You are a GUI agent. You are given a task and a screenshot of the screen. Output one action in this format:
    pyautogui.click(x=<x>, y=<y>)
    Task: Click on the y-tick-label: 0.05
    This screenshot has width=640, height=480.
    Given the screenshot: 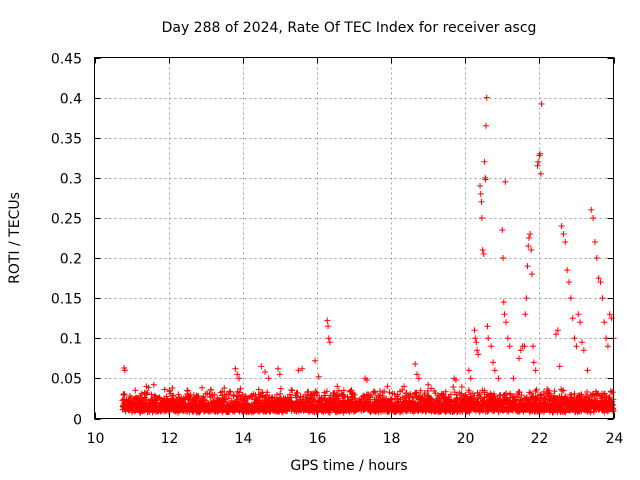 What is the action you would take?
    pyautogui.click(x=66, y=380)
    